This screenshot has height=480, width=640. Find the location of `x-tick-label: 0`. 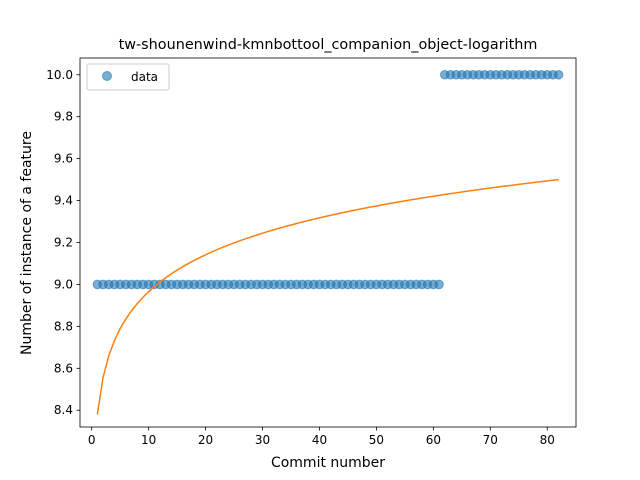

x-tick-label: 0 is located at coordinates (92, 440).